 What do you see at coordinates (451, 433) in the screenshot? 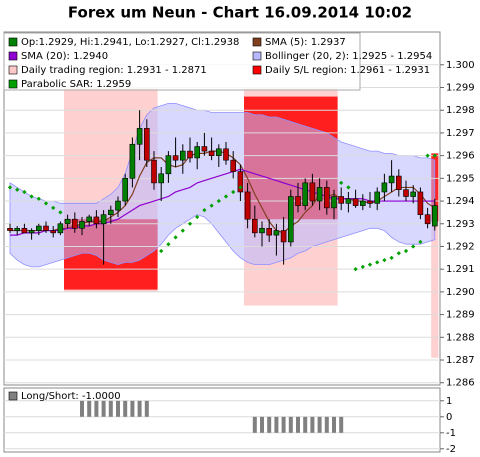
I see `y-tick-label: -1` at bounding box center [451, 433].